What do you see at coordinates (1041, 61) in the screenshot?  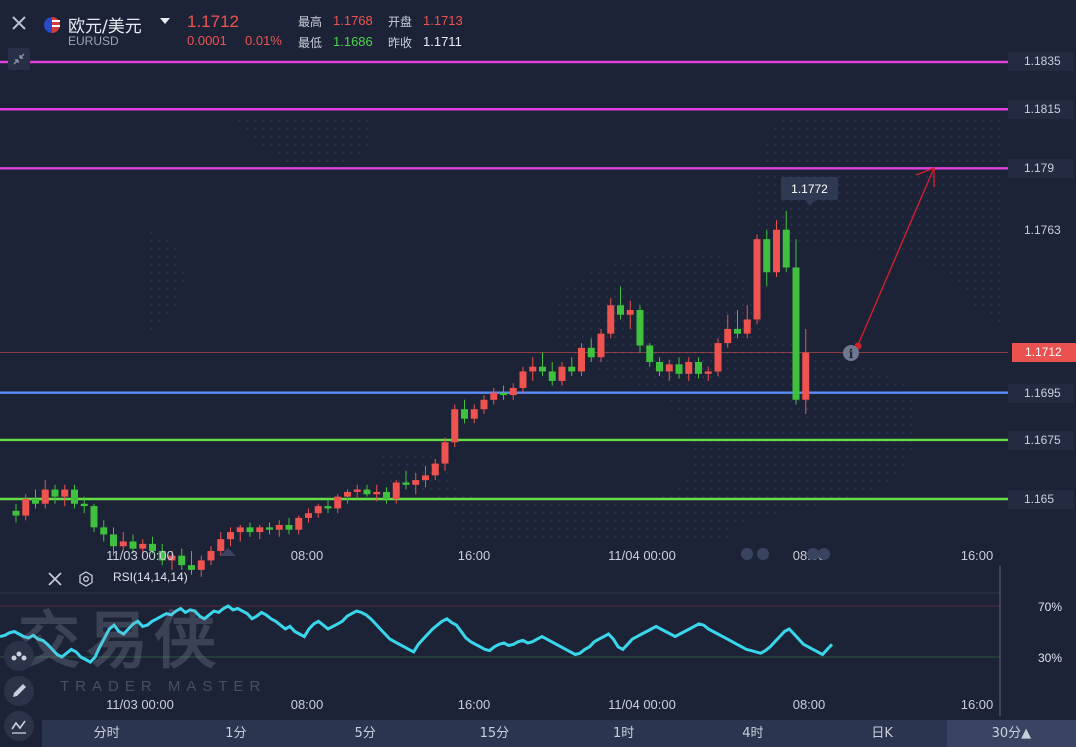 I see `price-tag-1835: 1.1835` at bounding box center [1041, 61].